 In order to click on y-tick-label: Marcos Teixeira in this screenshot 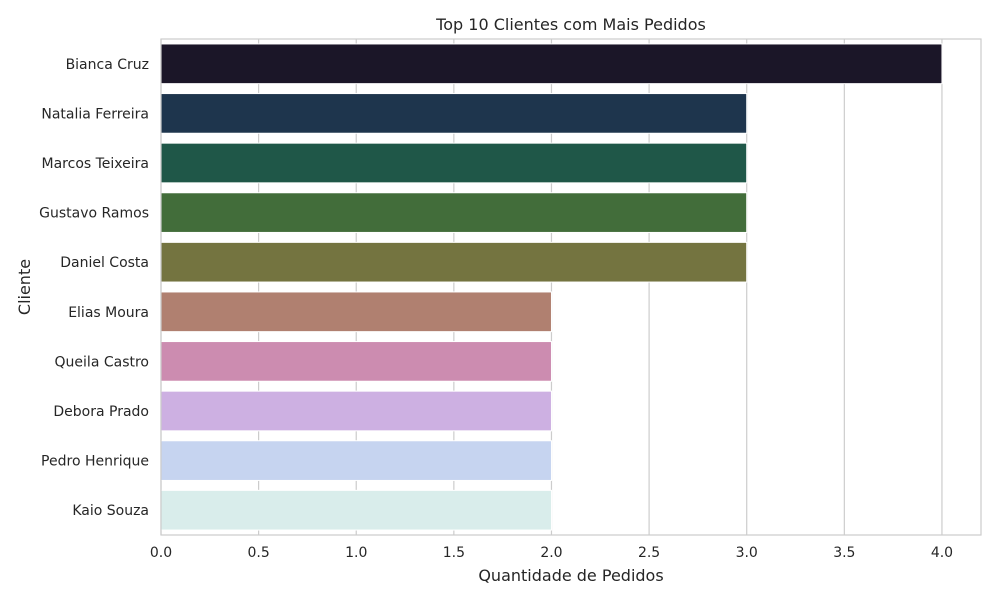, I will do `click(95, 164)`.